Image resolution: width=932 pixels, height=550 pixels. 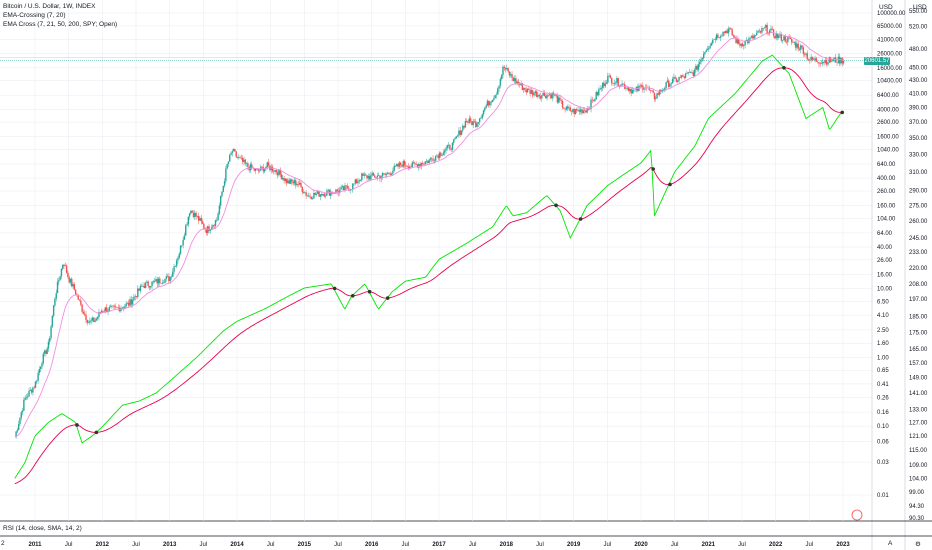 What do you see at coordinates (60, 24) in the screenshot?
I see `legend-ema-cross: EMA Cross (7, 21, 50, 200, SPY; Open)` at bounding box center [60, 24].